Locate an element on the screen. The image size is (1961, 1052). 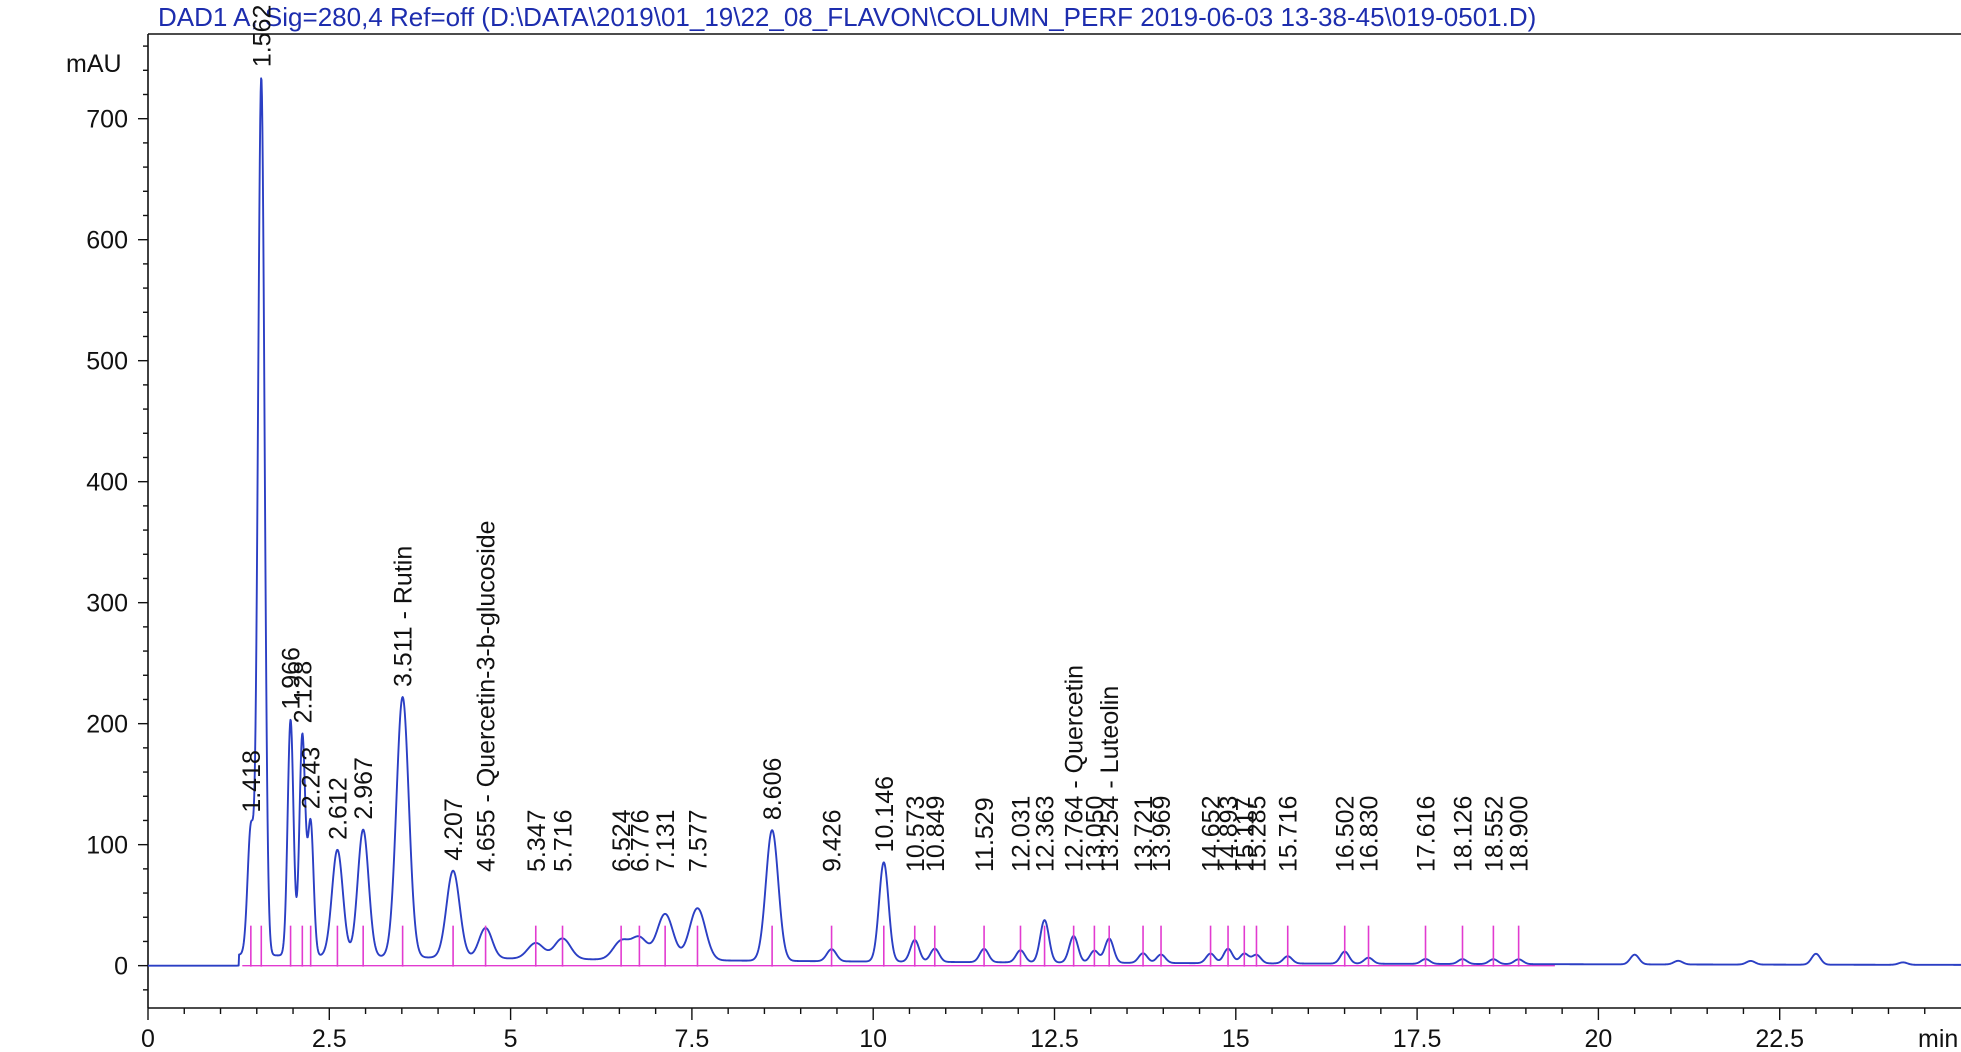
peak-label: 4.207 is located at coordinates (454, 829).